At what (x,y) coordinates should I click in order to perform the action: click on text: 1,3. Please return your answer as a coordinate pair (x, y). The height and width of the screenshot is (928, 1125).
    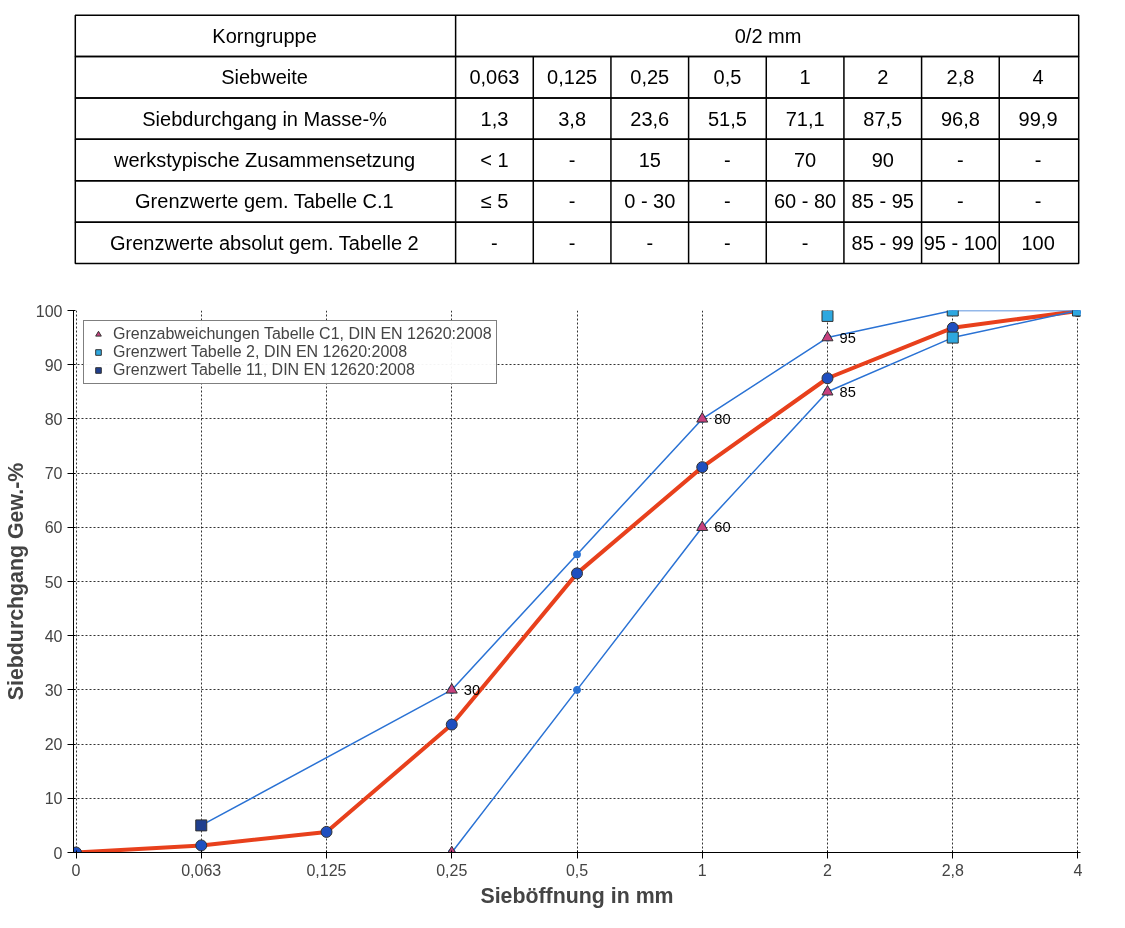
    Looking at the image, I should click on (494, 118).